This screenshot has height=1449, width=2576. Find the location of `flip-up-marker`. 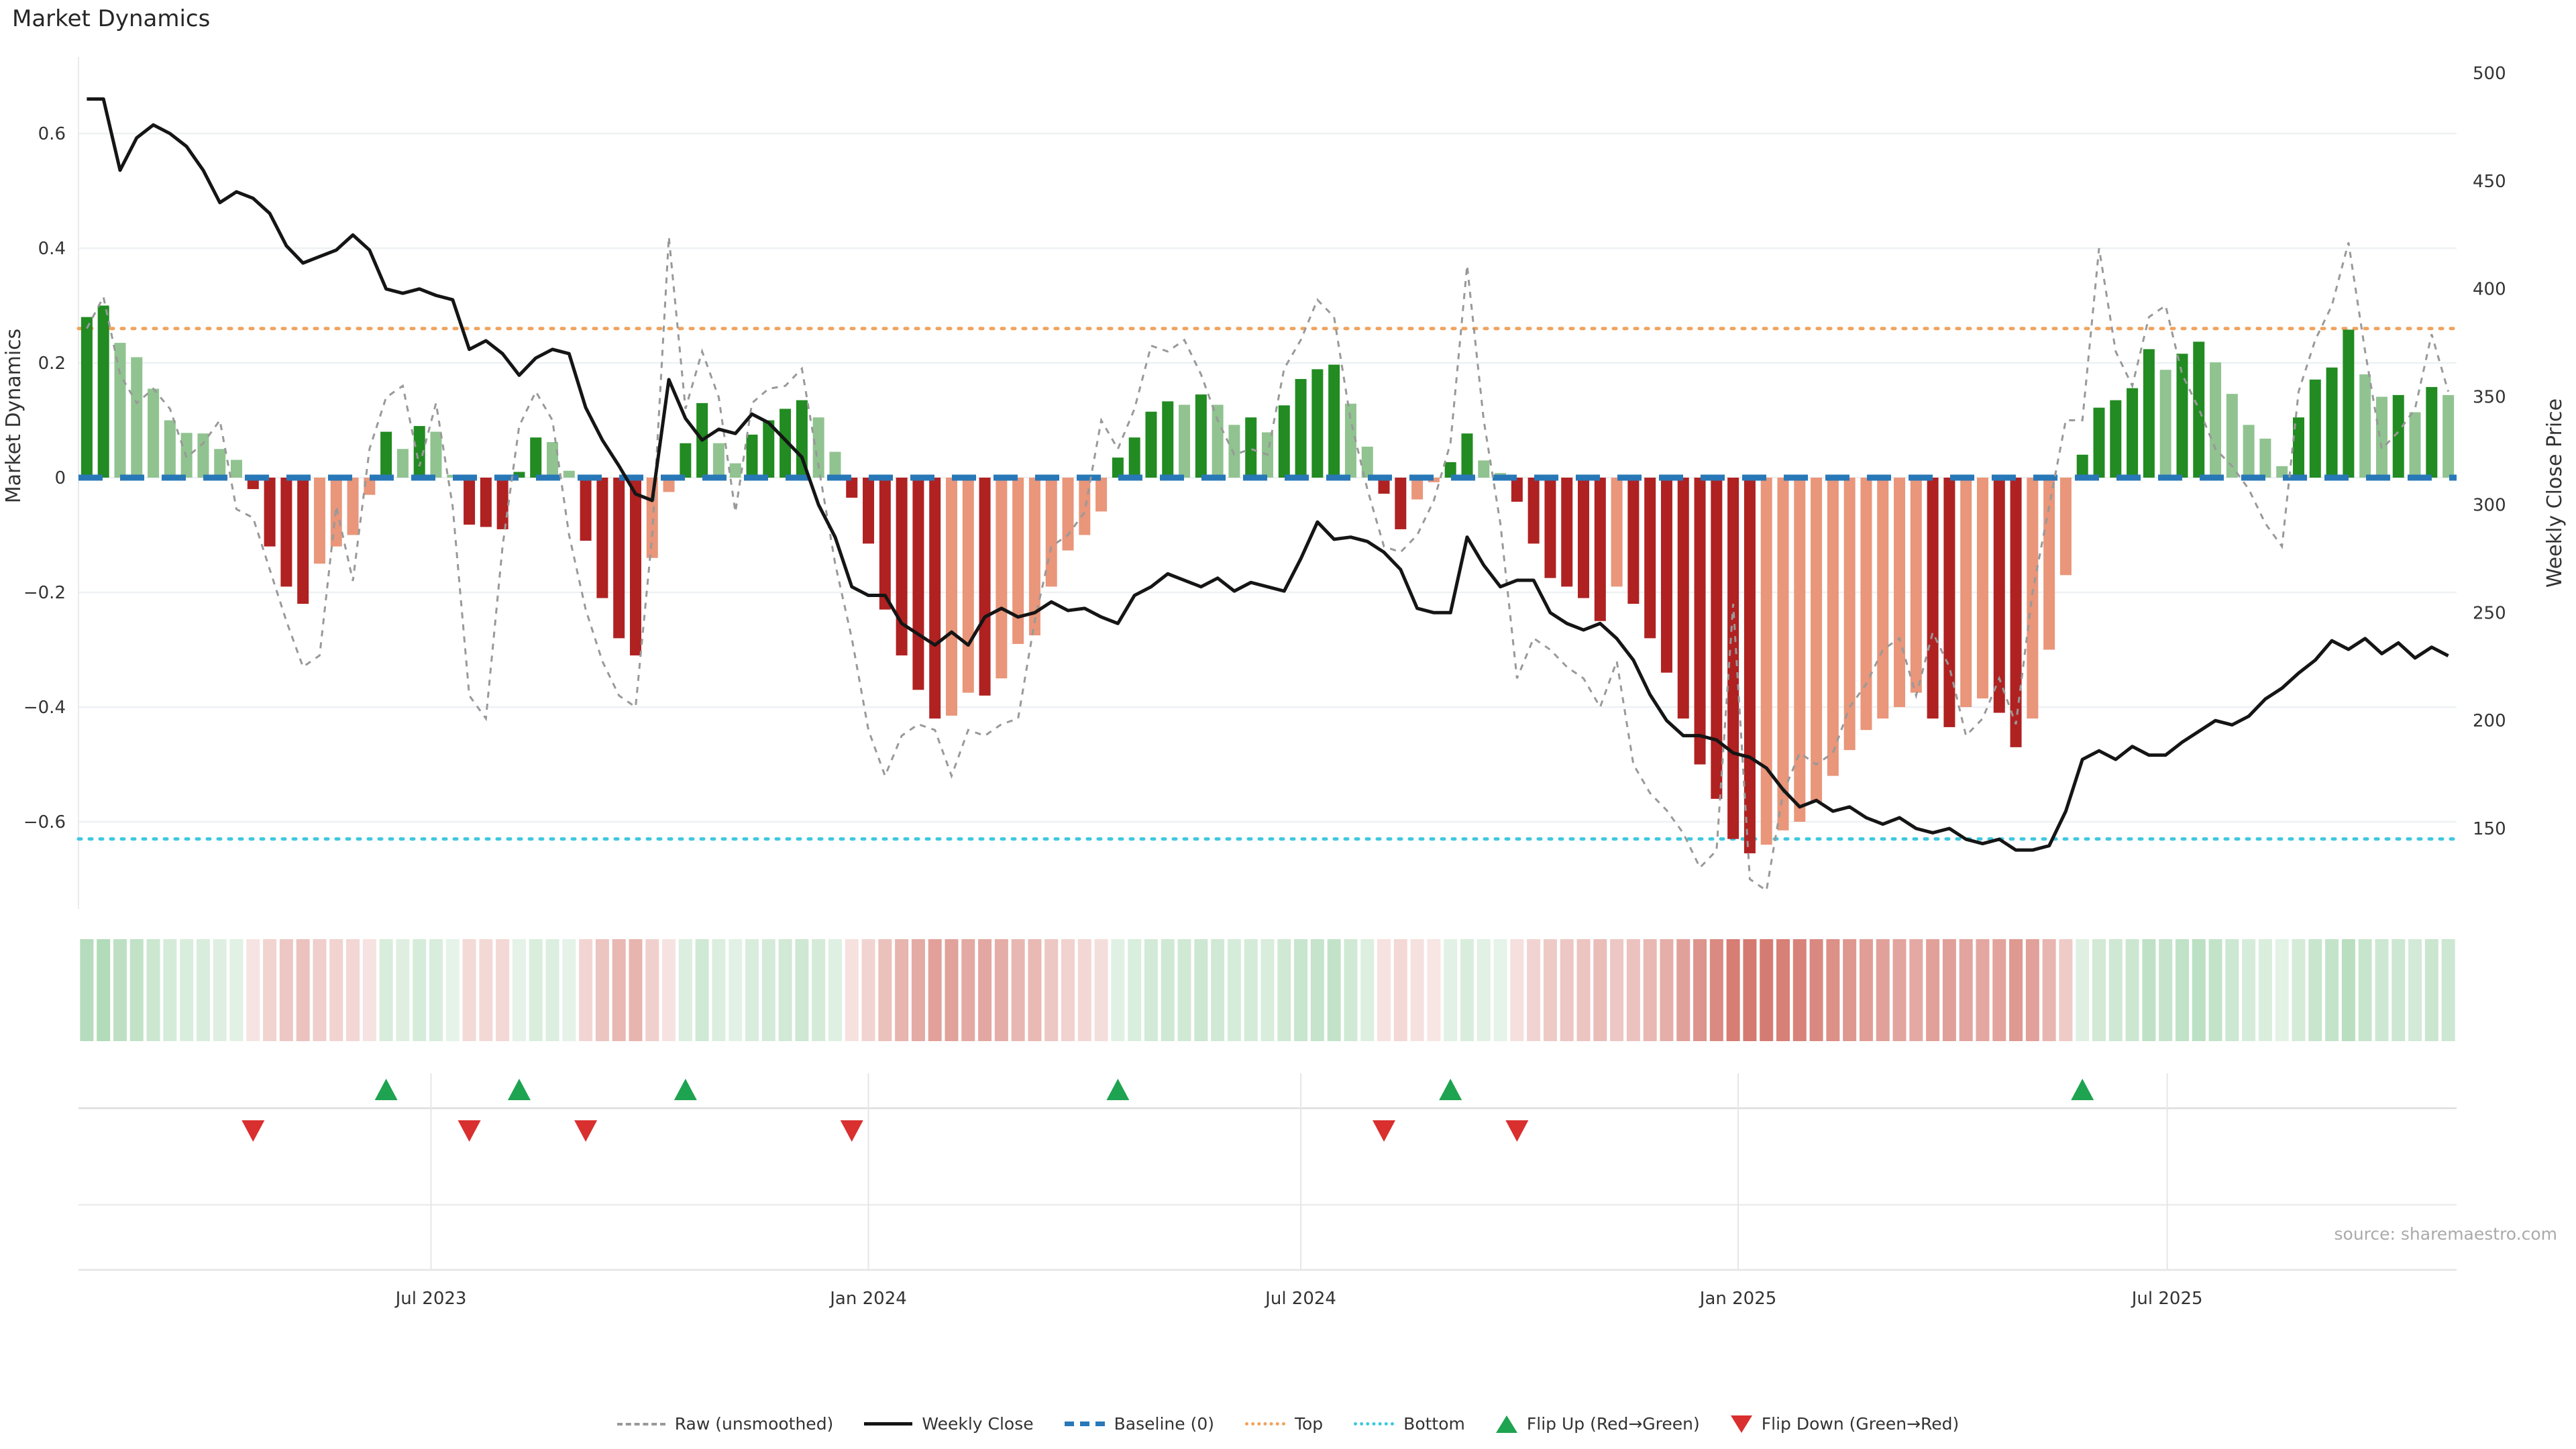

flip-up-marker is located at coordinates (519, 1089).